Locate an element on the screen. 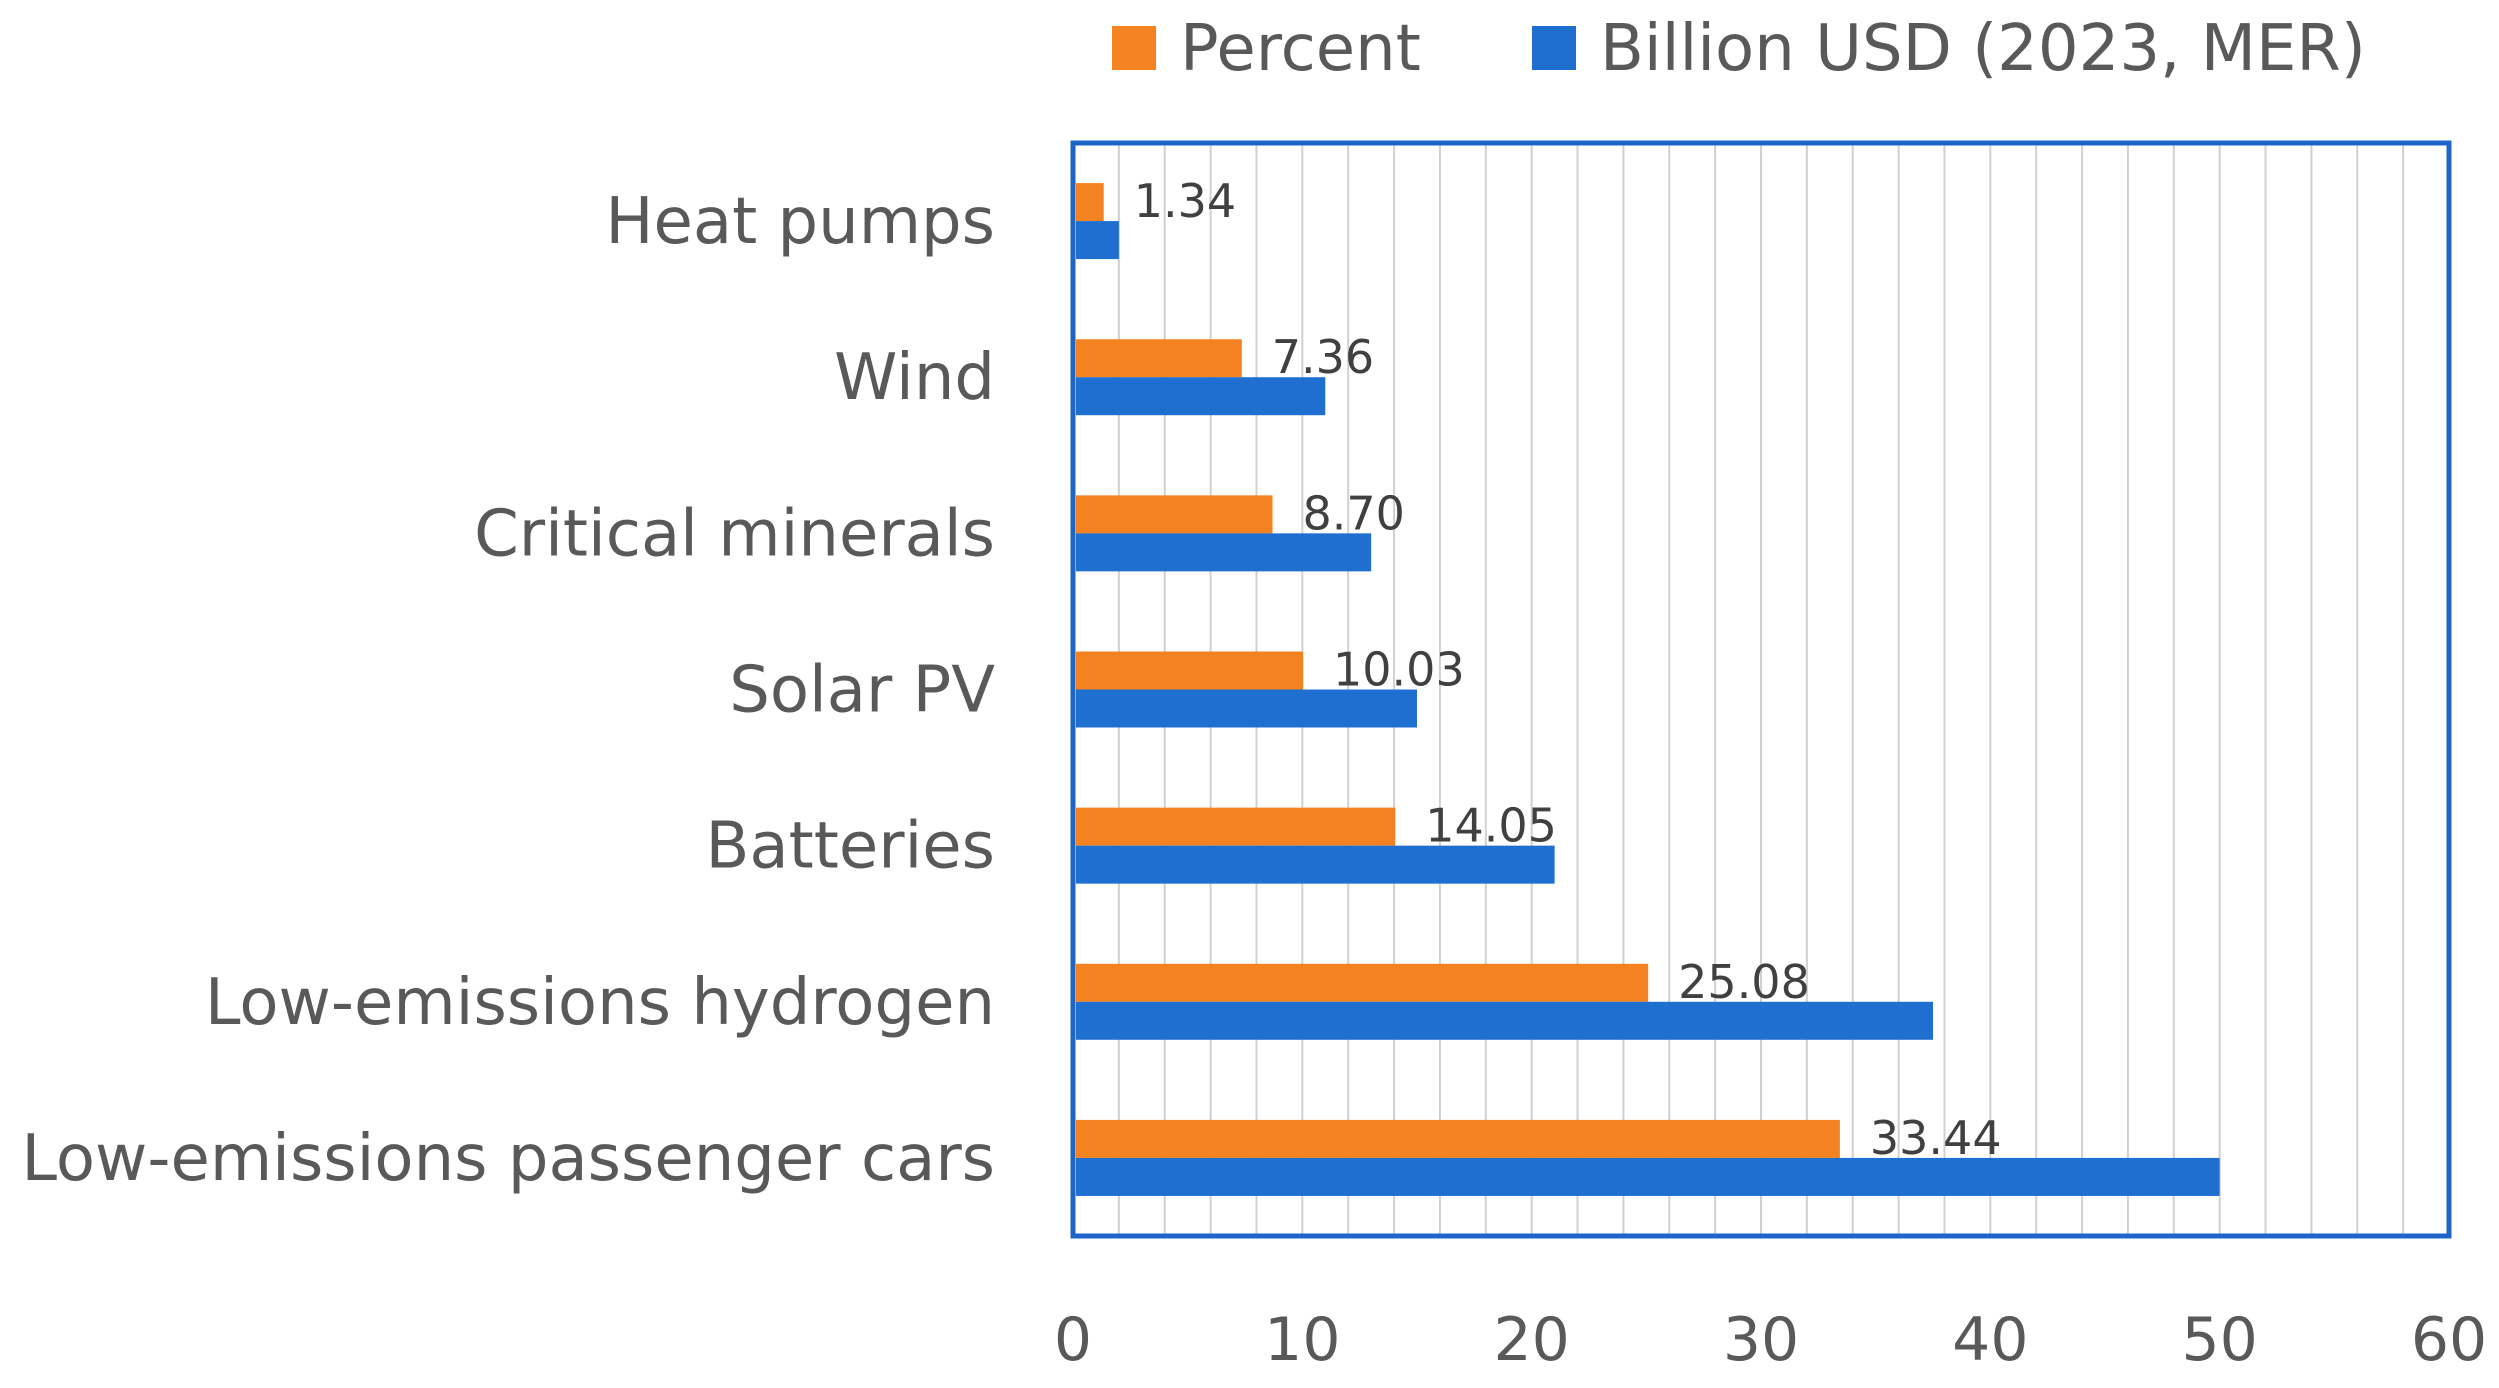 This screenshot has height=1388, width=2499. x-tick-label: 40 is located at coordinates (1990, 1340).